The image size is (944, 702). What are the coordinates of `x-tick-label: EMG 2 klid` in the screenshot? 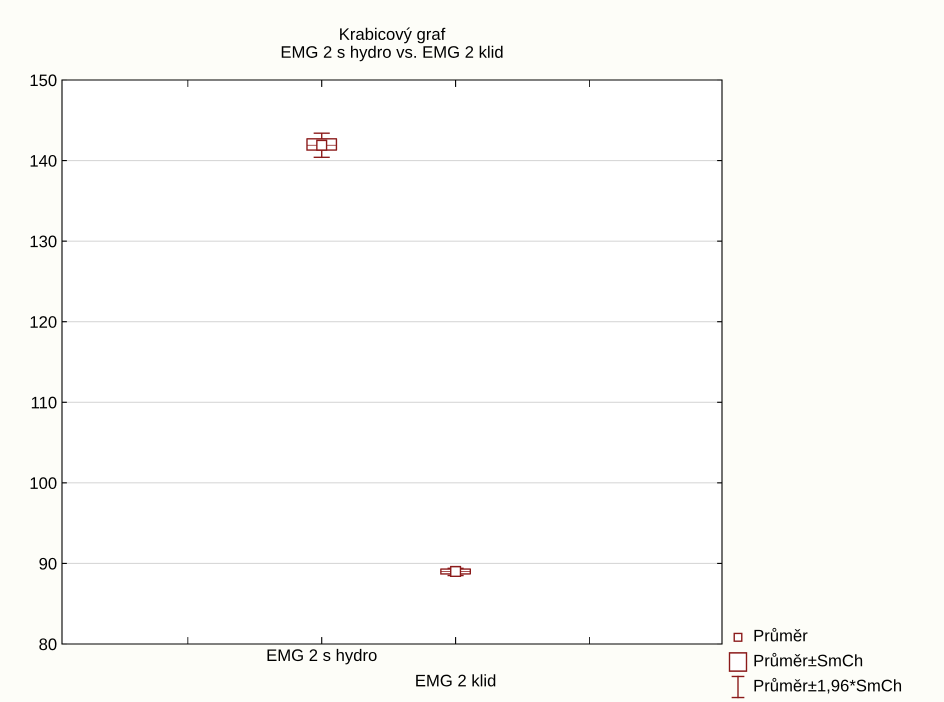 It's located at (456, 680).